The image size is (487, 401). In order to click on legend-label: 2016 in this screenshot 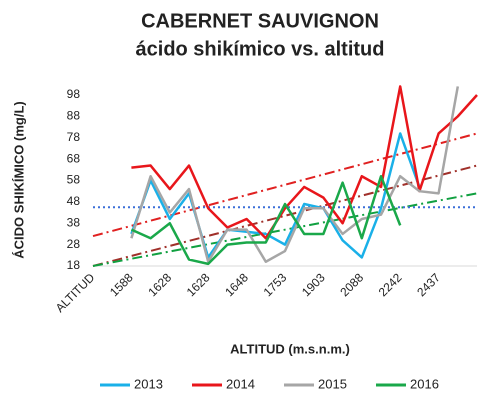, I will do `click(424, 383)`.